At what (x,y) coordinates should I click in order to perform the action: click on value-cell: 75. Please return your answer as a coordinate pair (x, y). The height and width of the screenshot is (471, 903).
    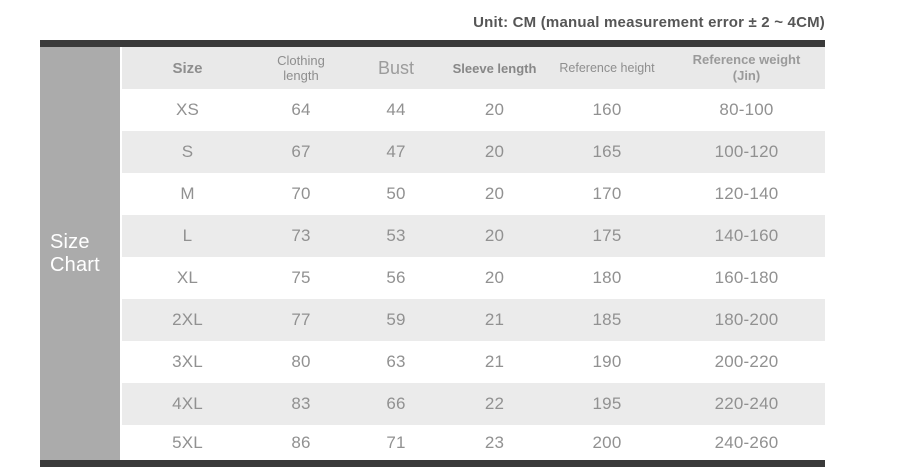
    Looking at the image, I should click on (301, 277).